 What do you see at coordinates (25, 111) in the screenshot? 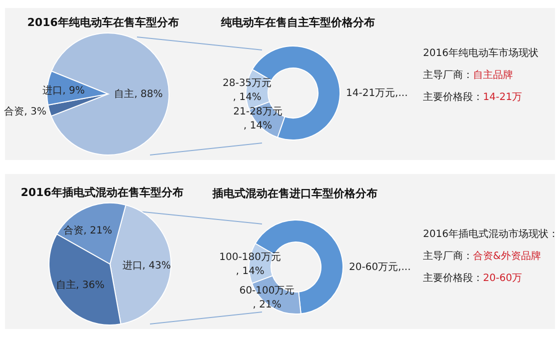
I see `slice-label: 合资, 3%` at bounding box center [25, 111].